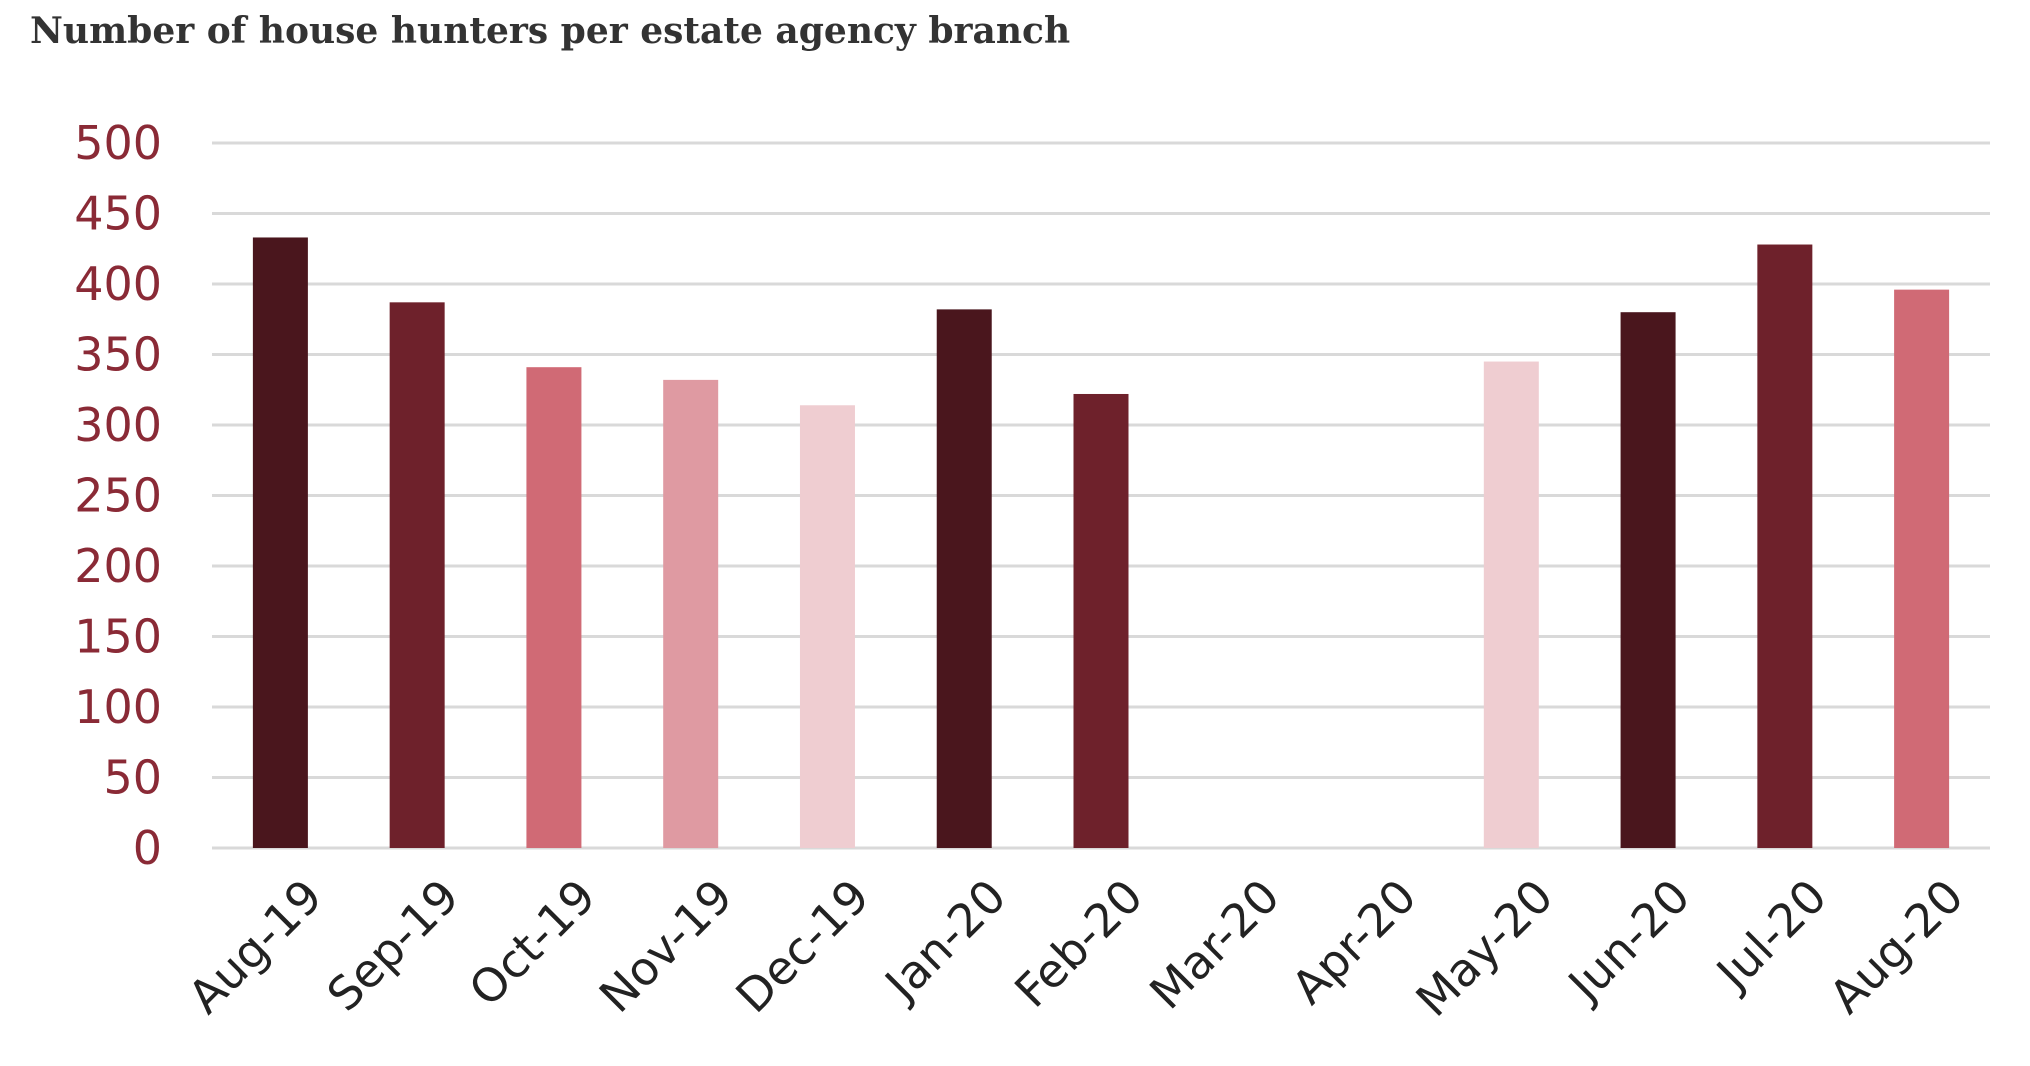 Image resolution: width=2030 pixels, height=1066 pixels. Describe the element at coordinates (802, 946) in the screenshot. I see `x-tick-label: Dec-19` at that location.